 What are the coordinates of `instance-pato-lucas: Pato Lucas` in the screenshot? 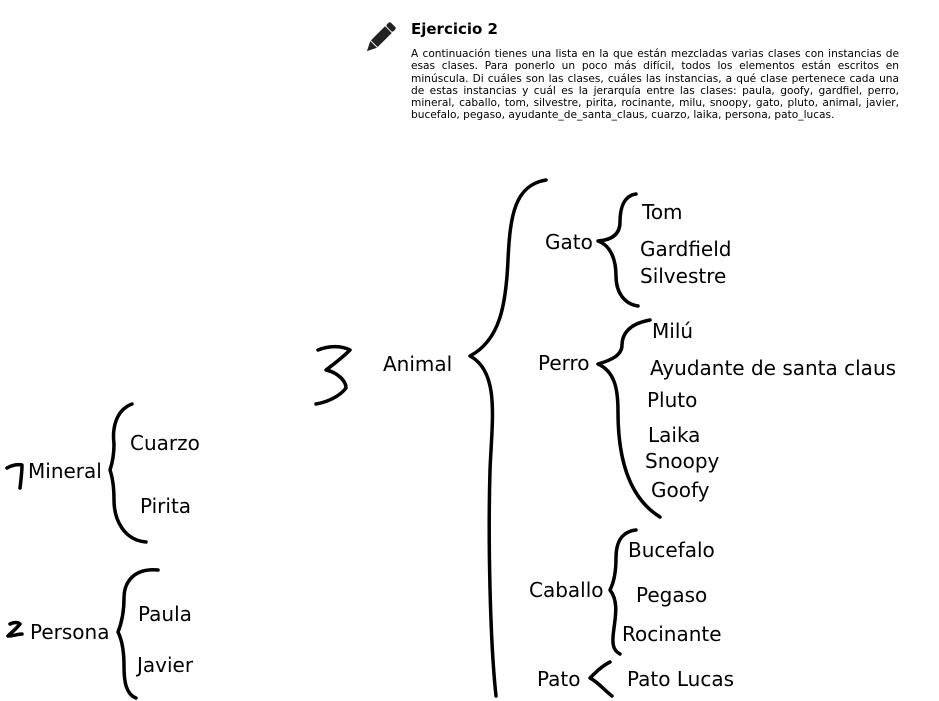 It's located at (680, 679).